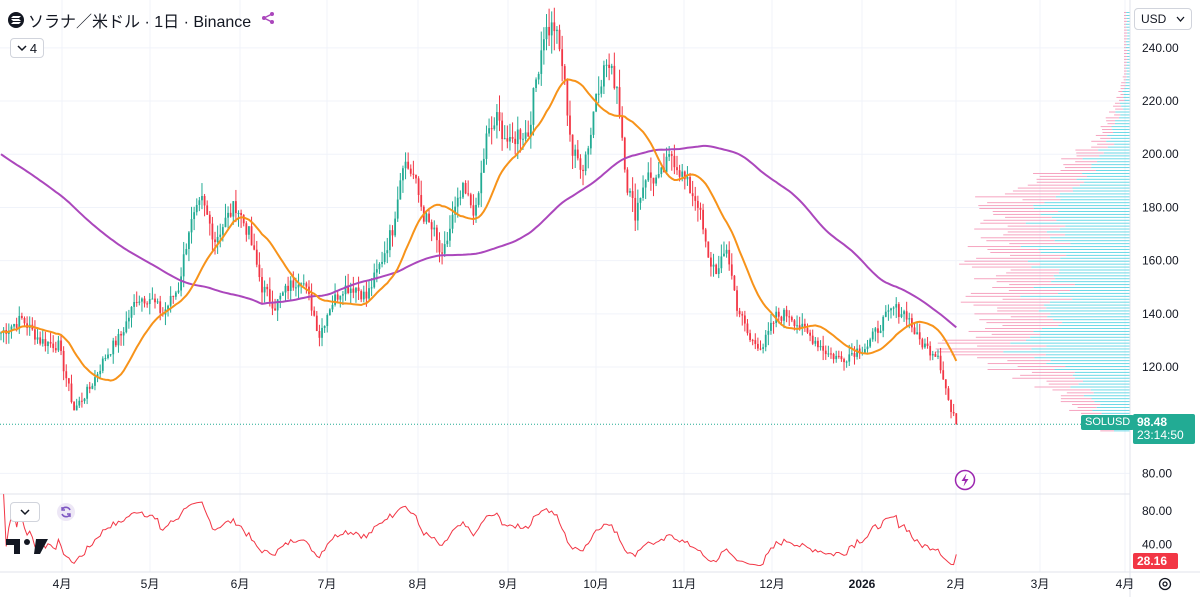 This screenshot has height=597, width=1200. I want to click on time-tick-0: 4月, so click(62, 584).